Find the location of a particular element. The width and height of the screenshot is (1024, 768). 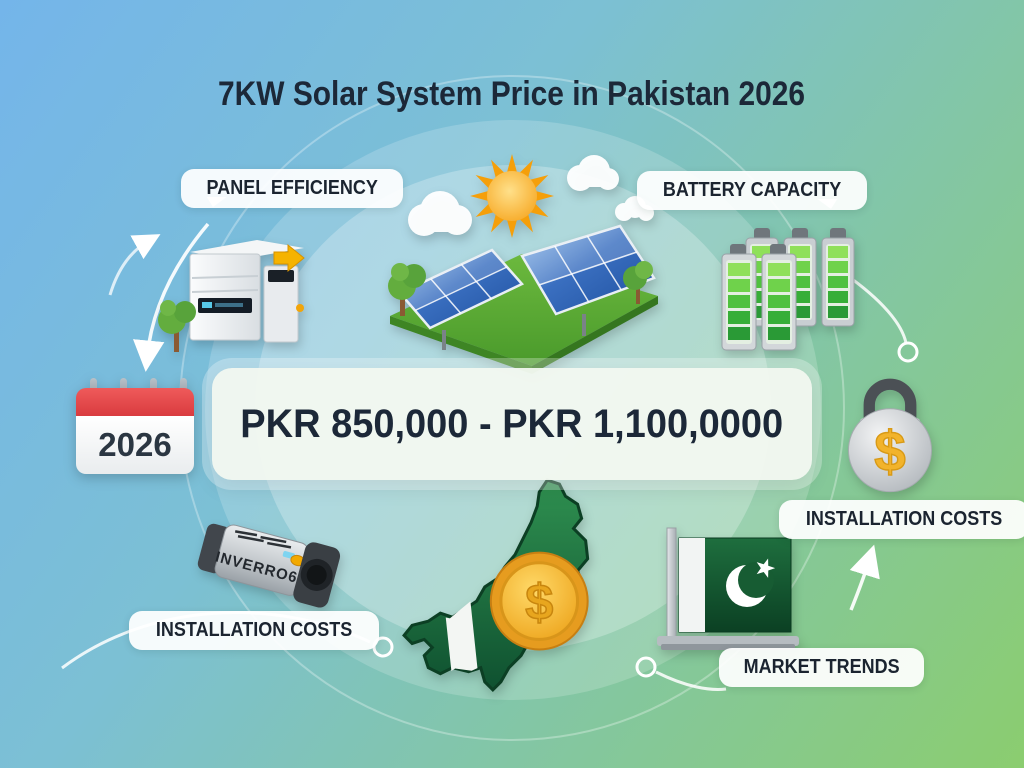

tree-icon is located at coordinates (520, 288).